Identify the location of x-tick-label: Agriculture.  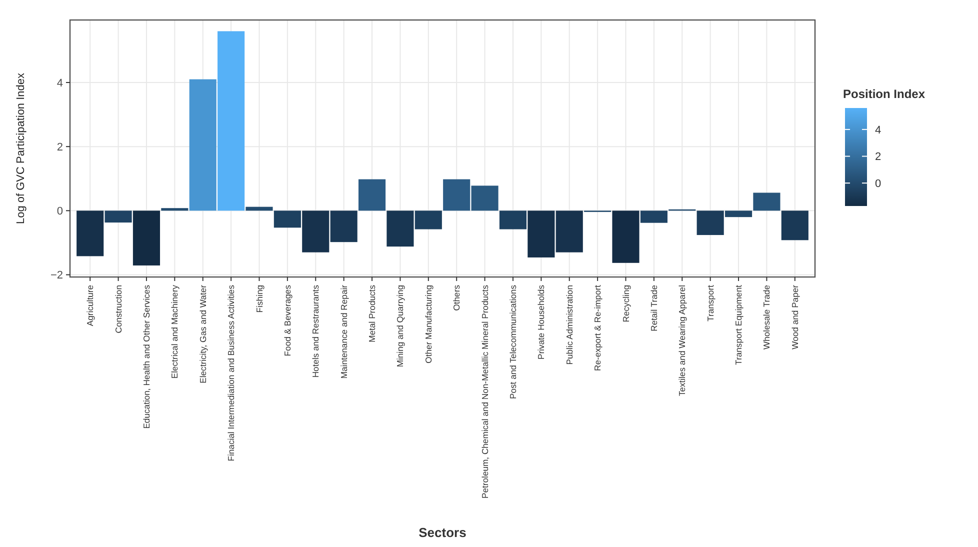
(90, 305).